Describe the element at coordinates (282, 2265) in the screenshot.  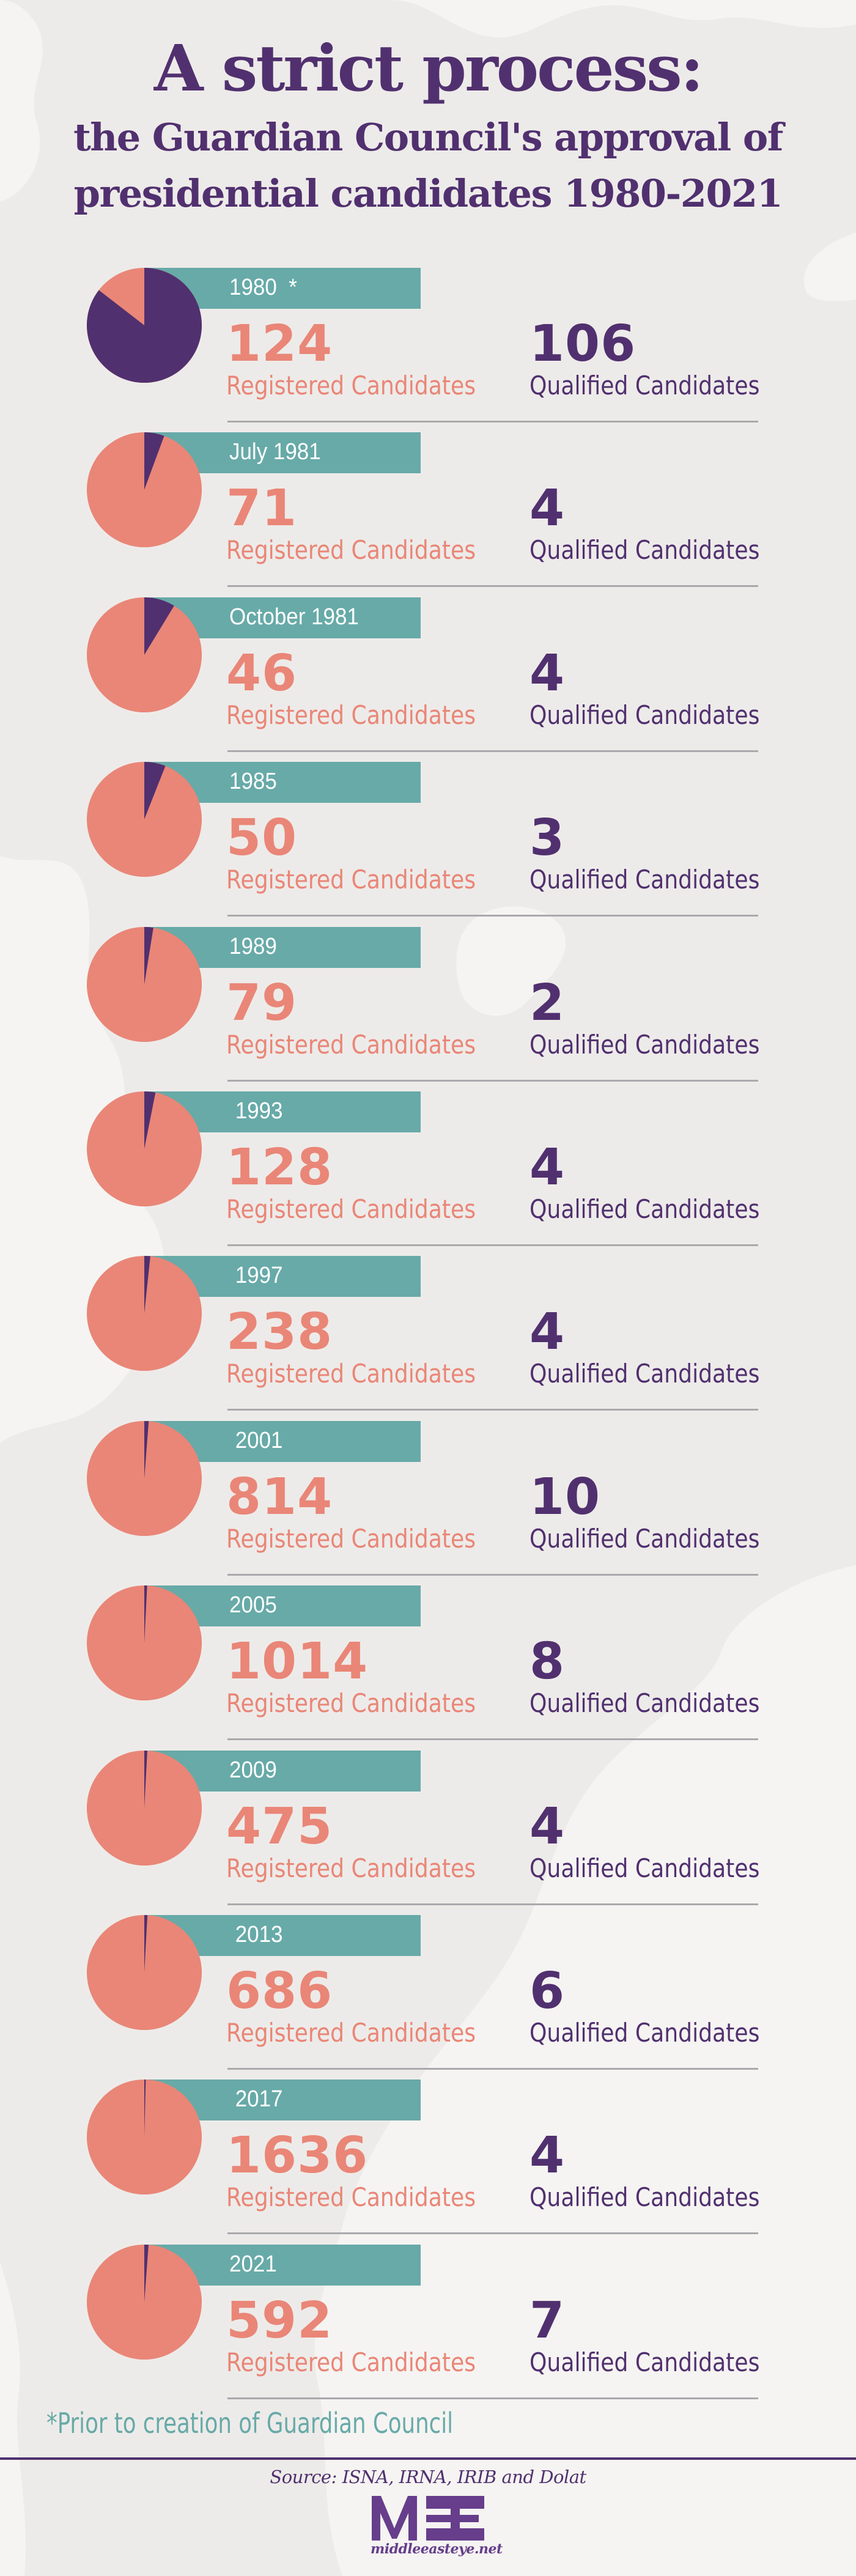
I see `year-bar: 2021` at that location.